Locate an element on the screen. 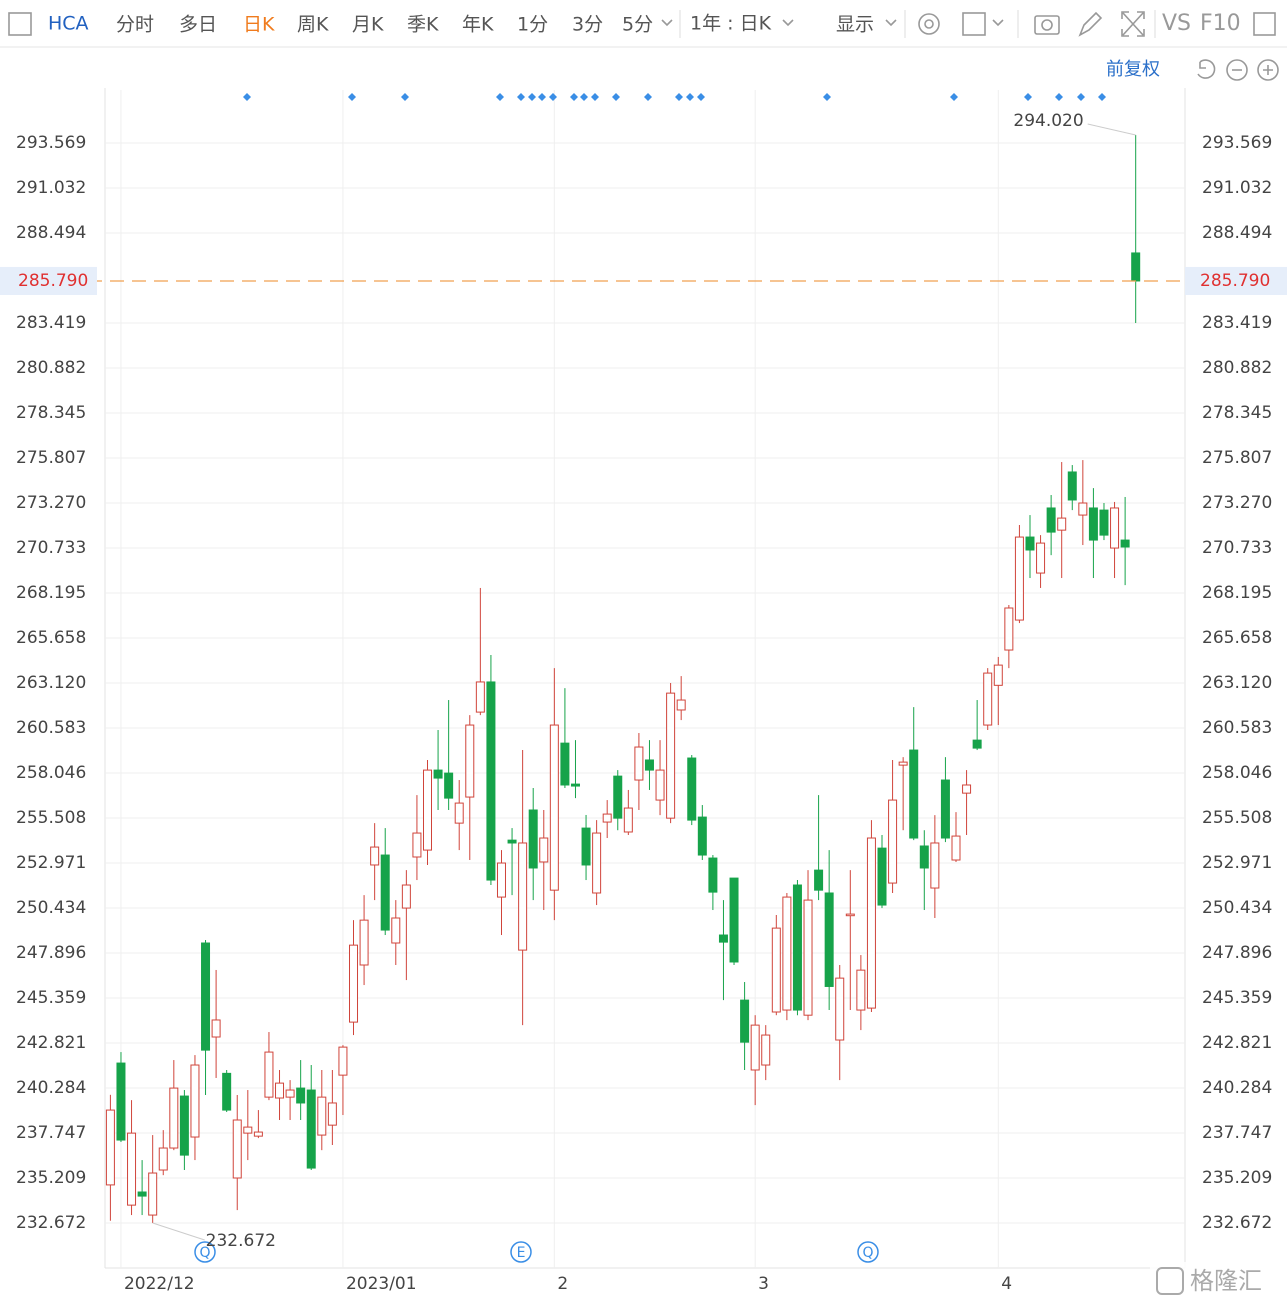 This screenshot has height=1303, width=1287. y-tick-label: 288.494 is located at coordinates (51, 233).